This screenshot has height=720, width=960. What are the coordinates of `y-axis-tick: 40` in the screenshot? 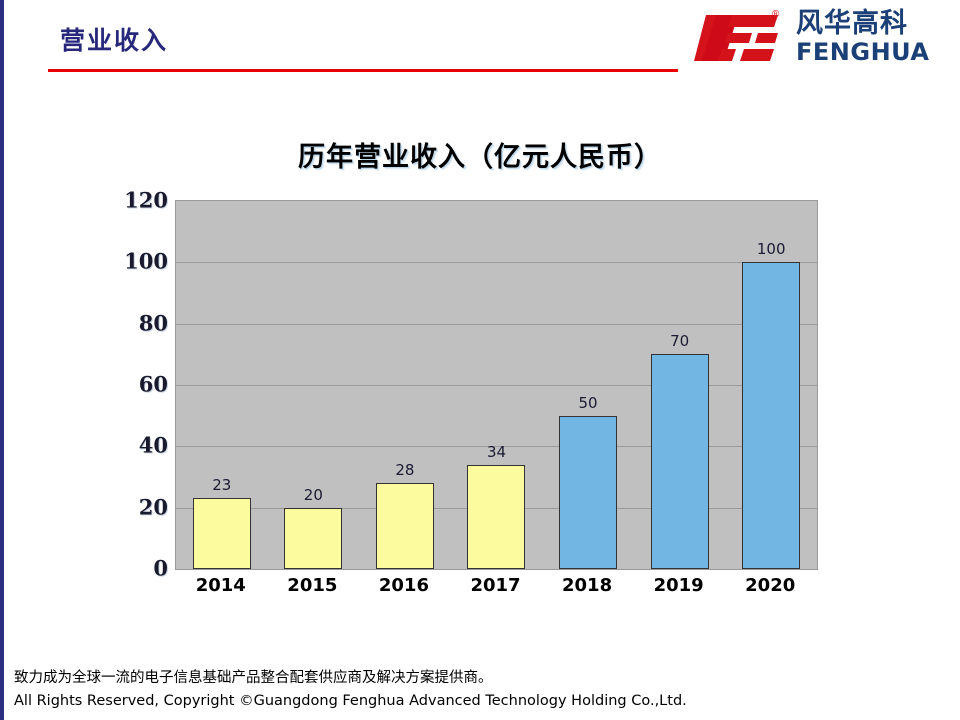 It's located at (153, 445).